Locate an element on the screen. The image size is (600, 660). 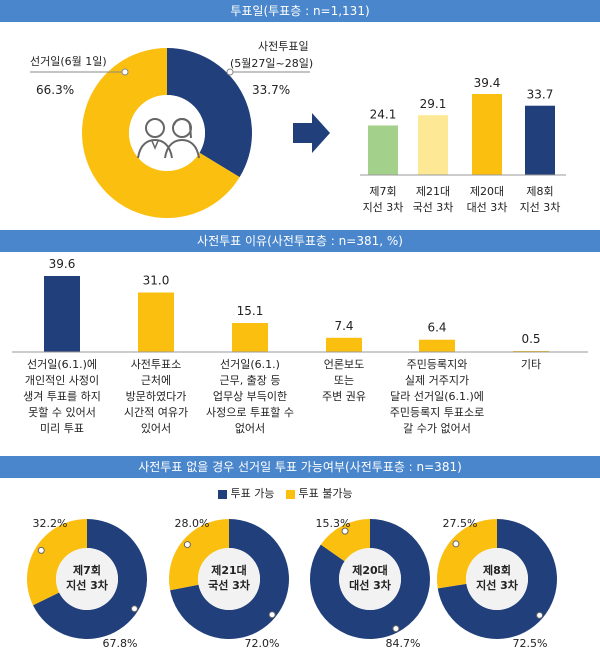
donut-value-impossible: 15.3% is located at coordinates (333, 523).